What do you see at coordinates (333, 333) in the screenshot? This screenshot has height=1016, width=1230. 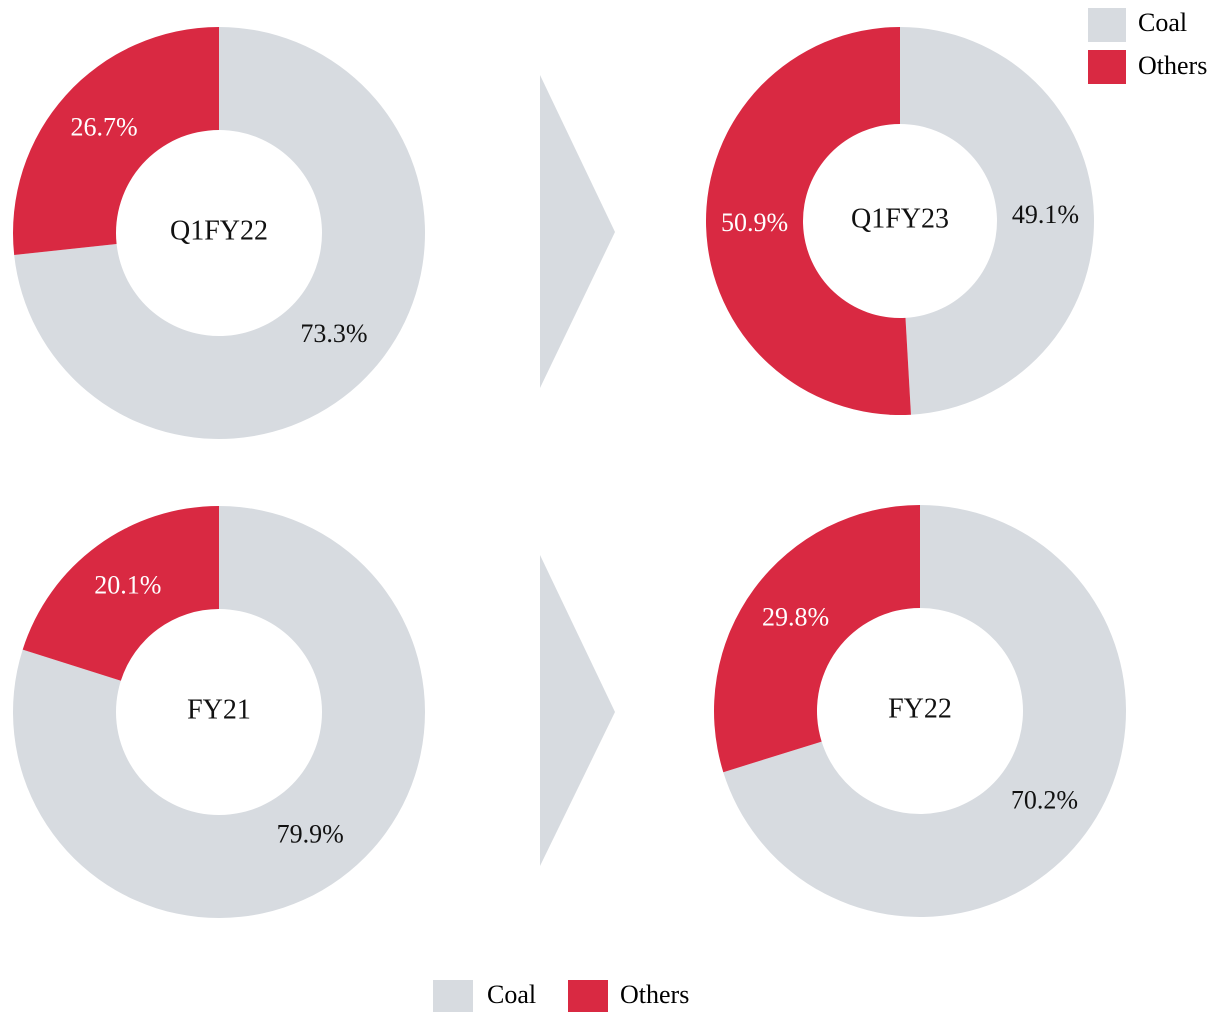 I see `data-label: 73.3%` at bounding box center [333, 333].